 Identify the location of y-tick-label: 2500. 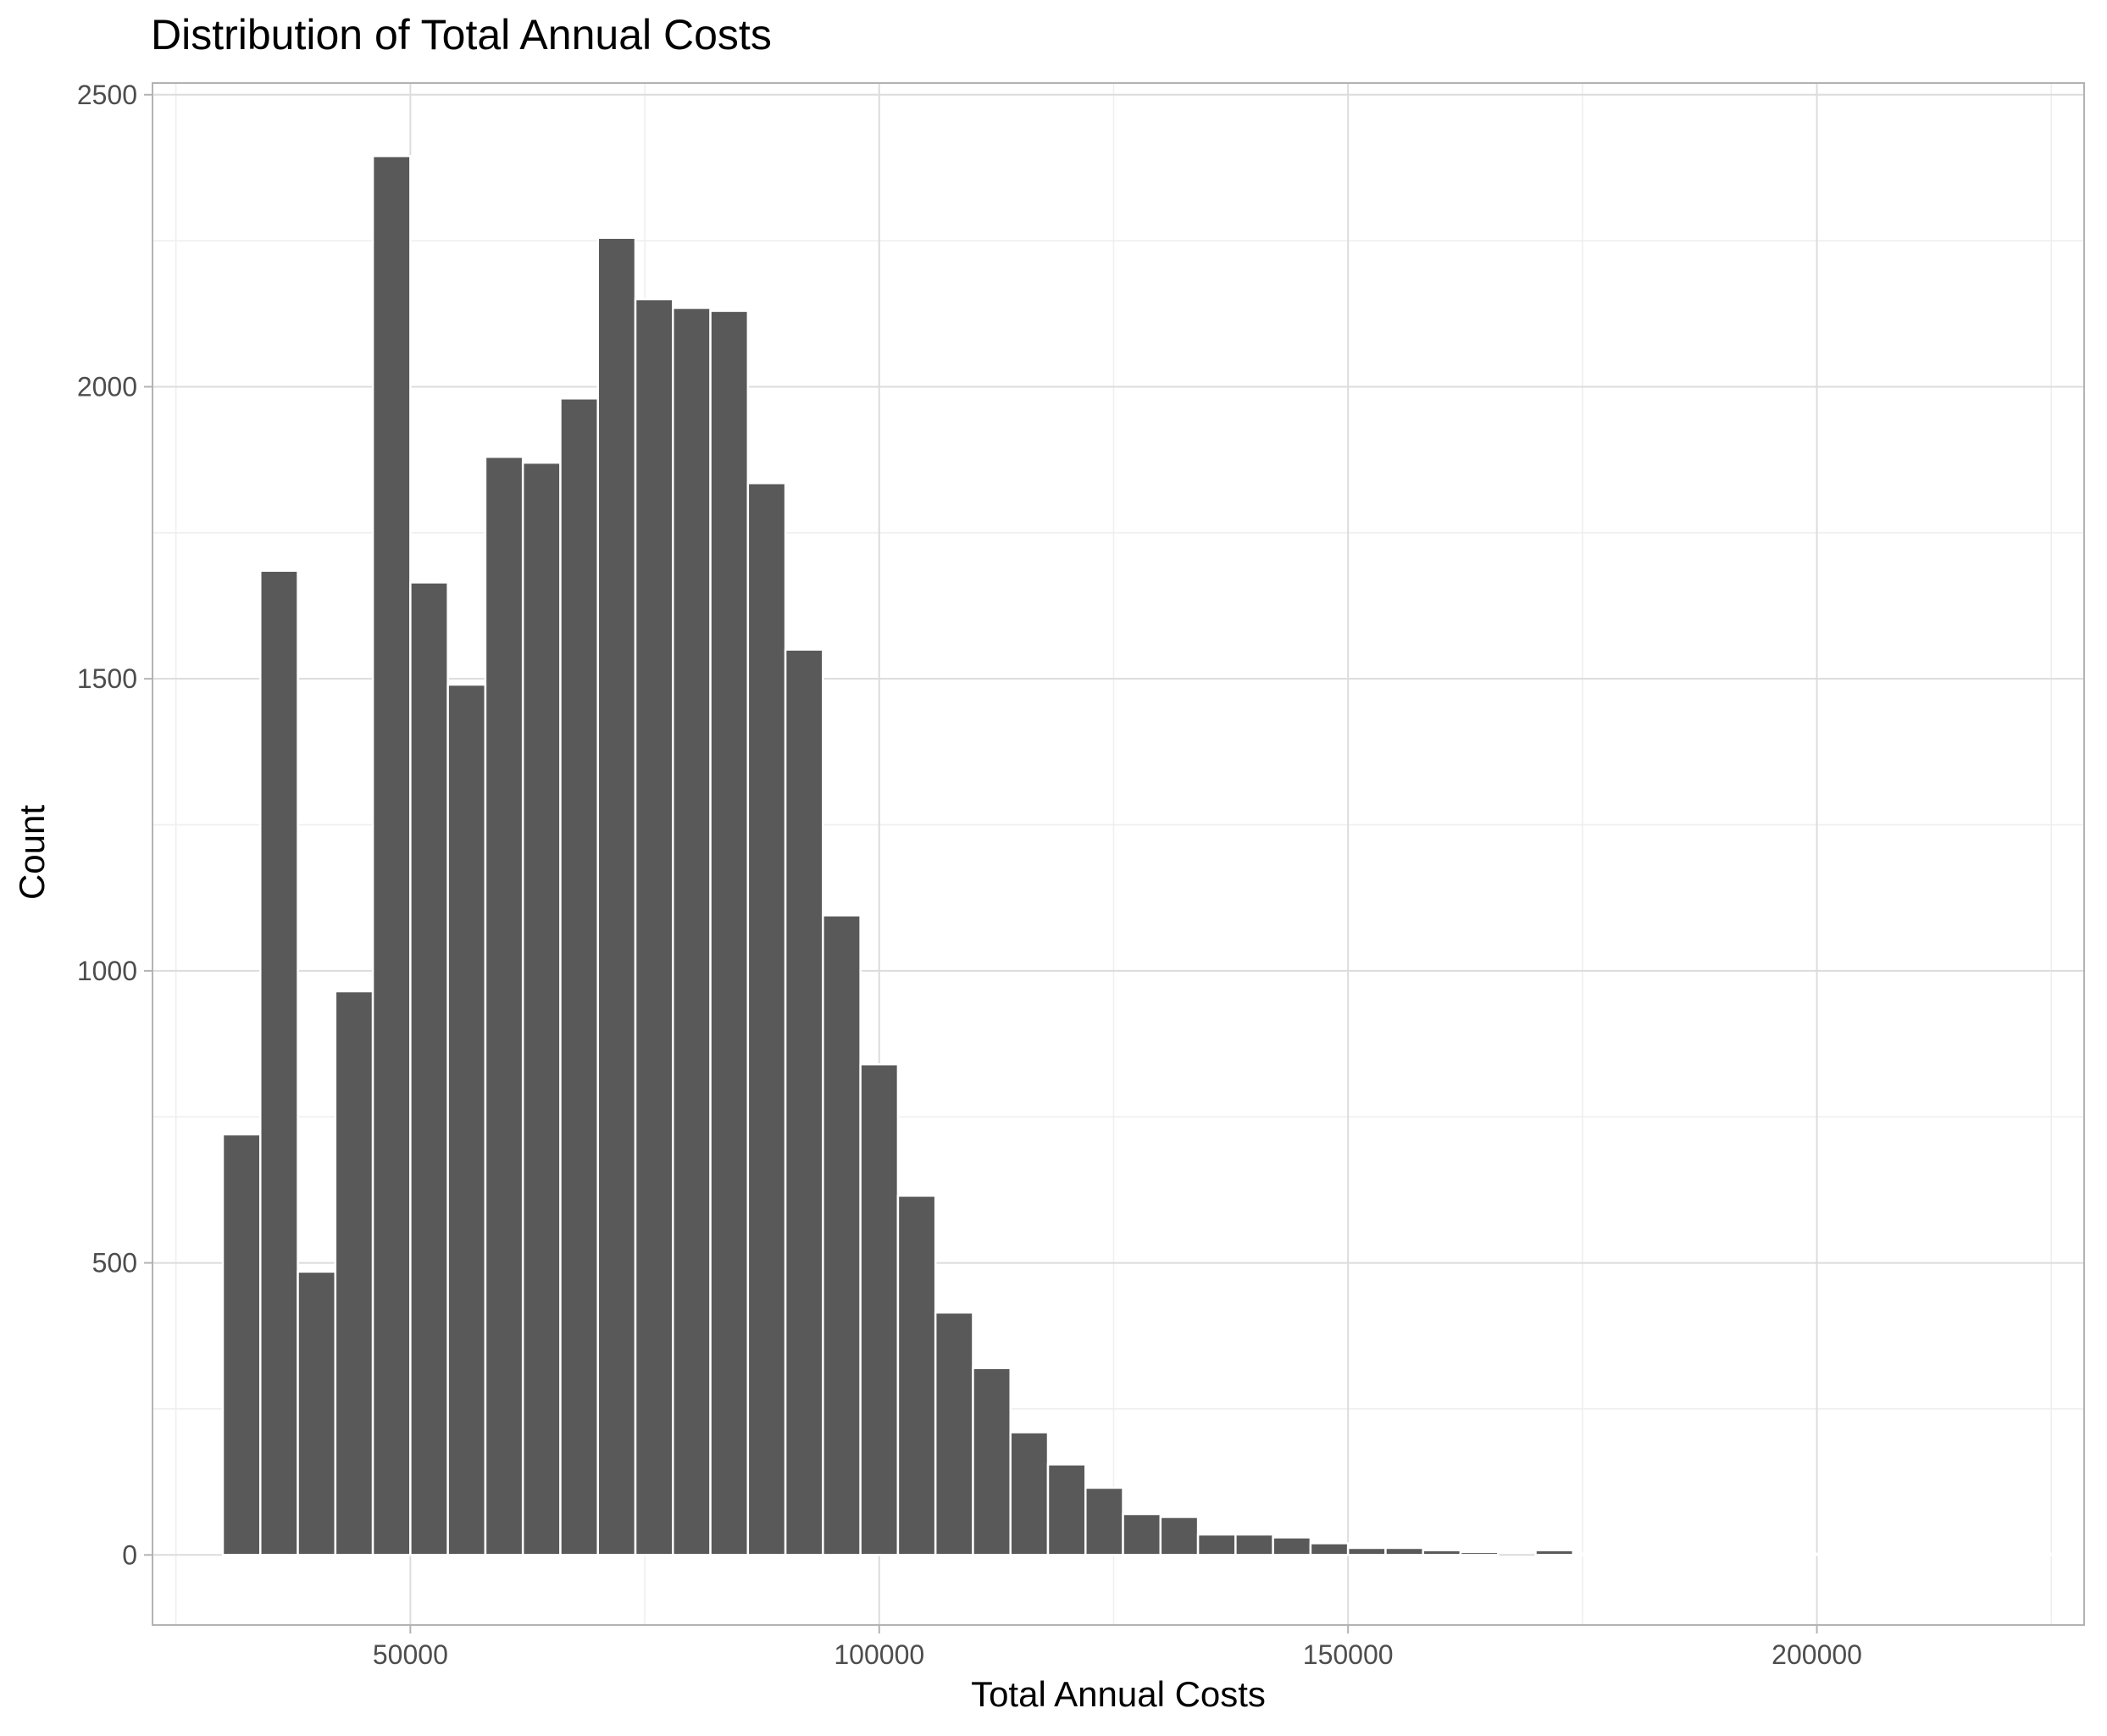
(107, 95).